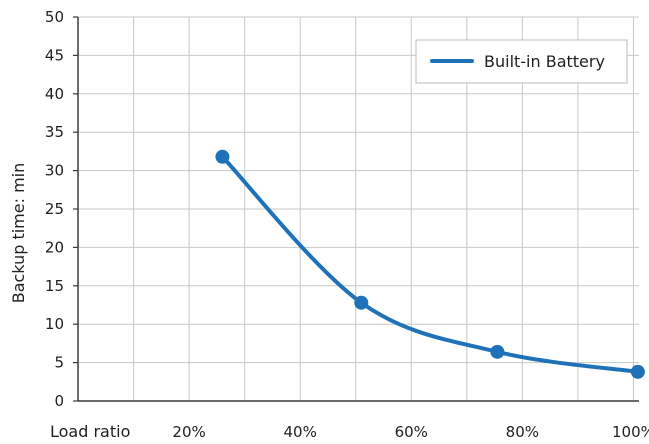 This screenshot has width=649, height=444. What do you see at coordinates (300, 432) in the screenshot?
I see `x-tick-label: 40%` at bounding box center [300, 432].